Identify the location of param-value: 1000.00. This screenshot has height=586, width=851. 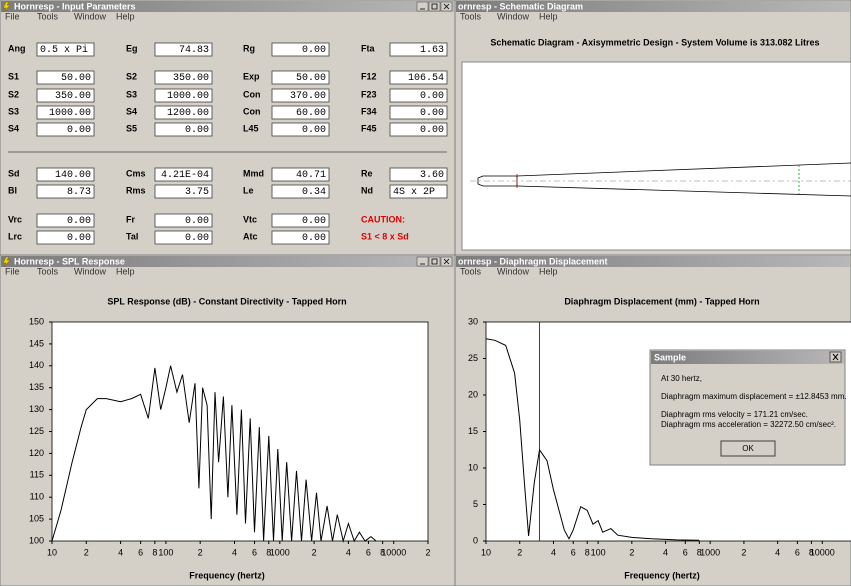
(70, 113).